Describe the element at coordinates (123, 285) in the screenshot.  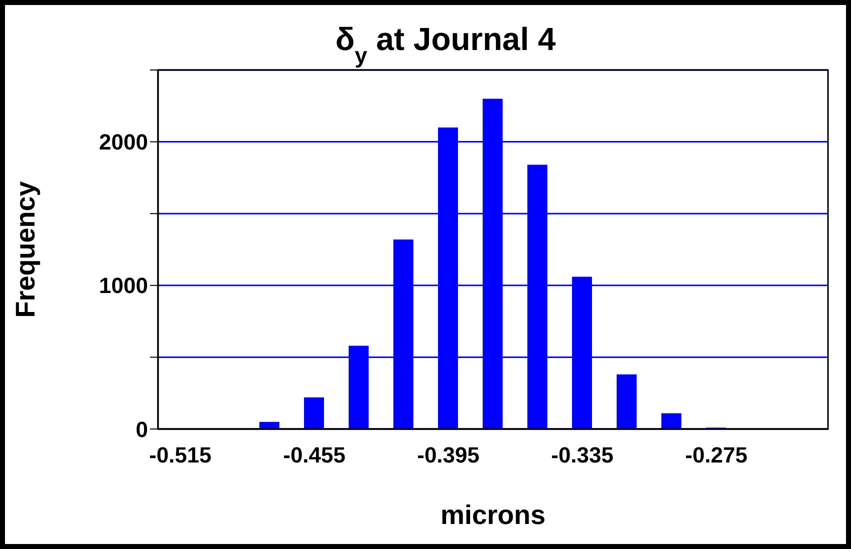
I see `y-tick-label: 1000` at that location.